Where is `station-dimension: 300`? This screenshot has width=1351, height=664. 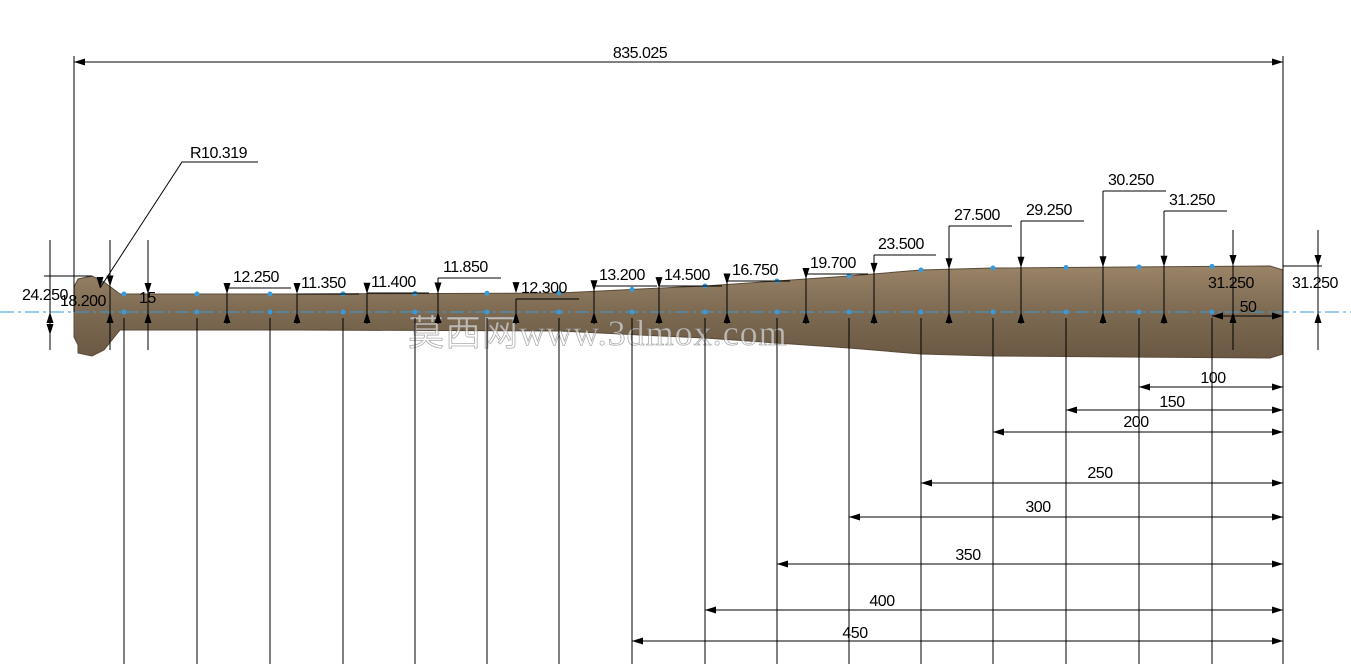 station-dimension: 300 is located at coordinates (1038, 507).